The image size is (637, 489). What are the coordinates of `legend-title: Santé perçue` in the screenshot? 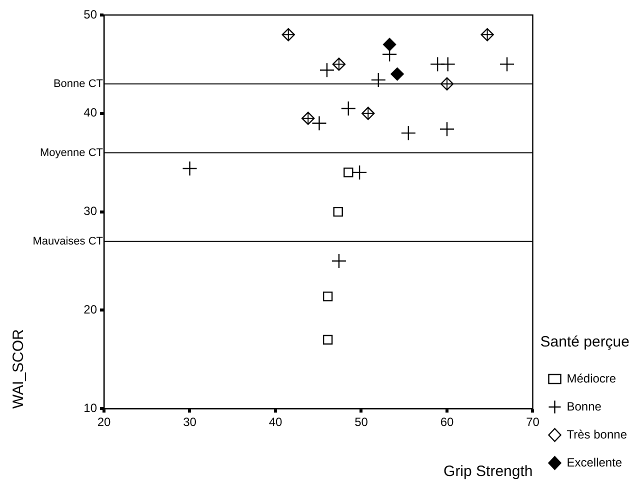 It's located at (585, 342).